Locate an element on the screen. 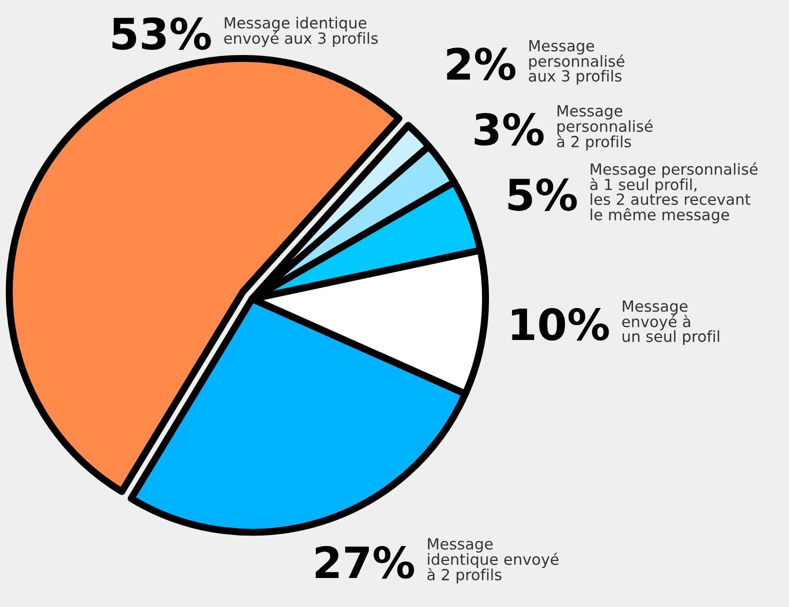 Image resolution: width=789 pixels, height=607 pixels. data-label: 10% is located at coordinates (560, 324).